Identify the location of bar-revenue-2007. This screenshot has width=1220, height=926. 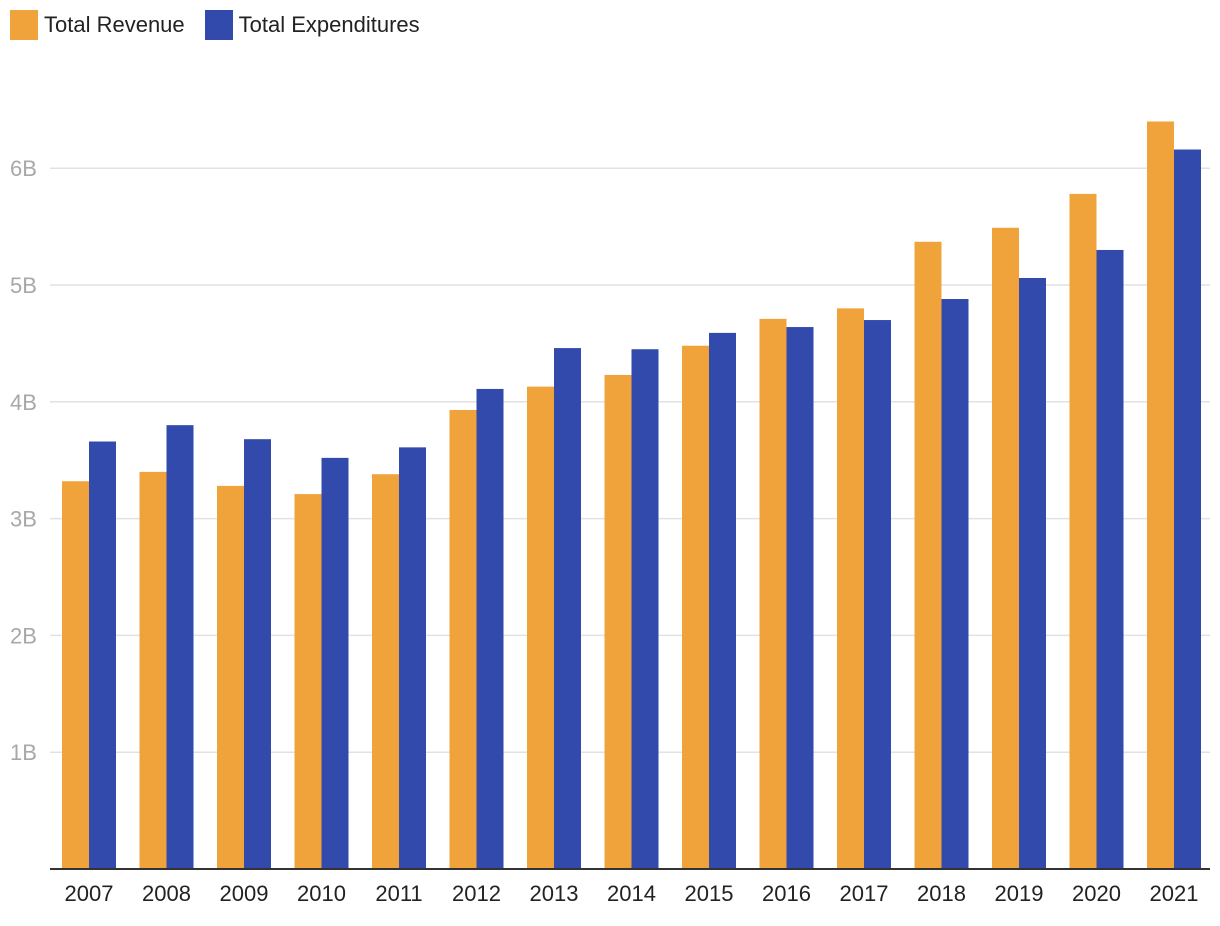
(75, 675).